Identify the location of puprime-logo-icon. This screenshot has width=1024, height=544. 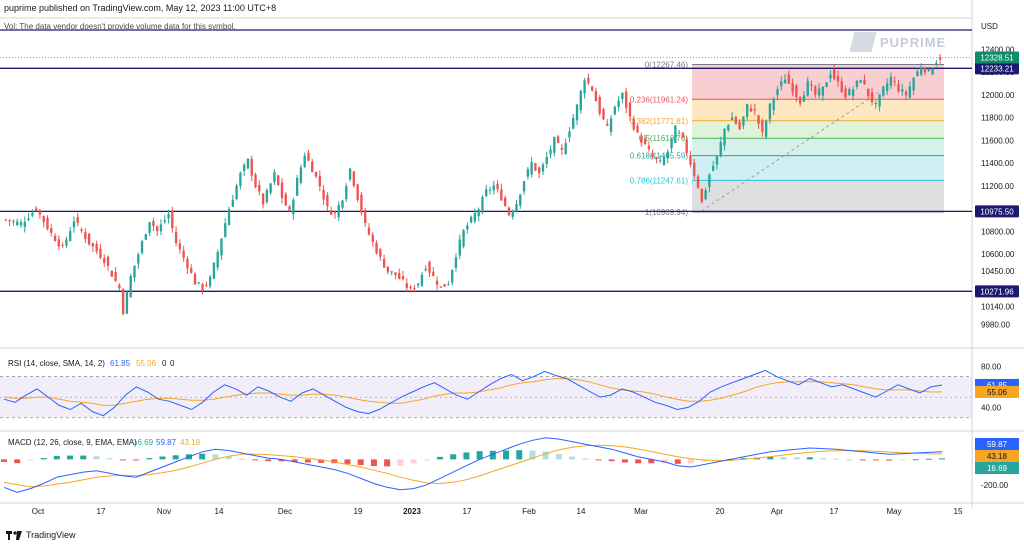
(863, 42).